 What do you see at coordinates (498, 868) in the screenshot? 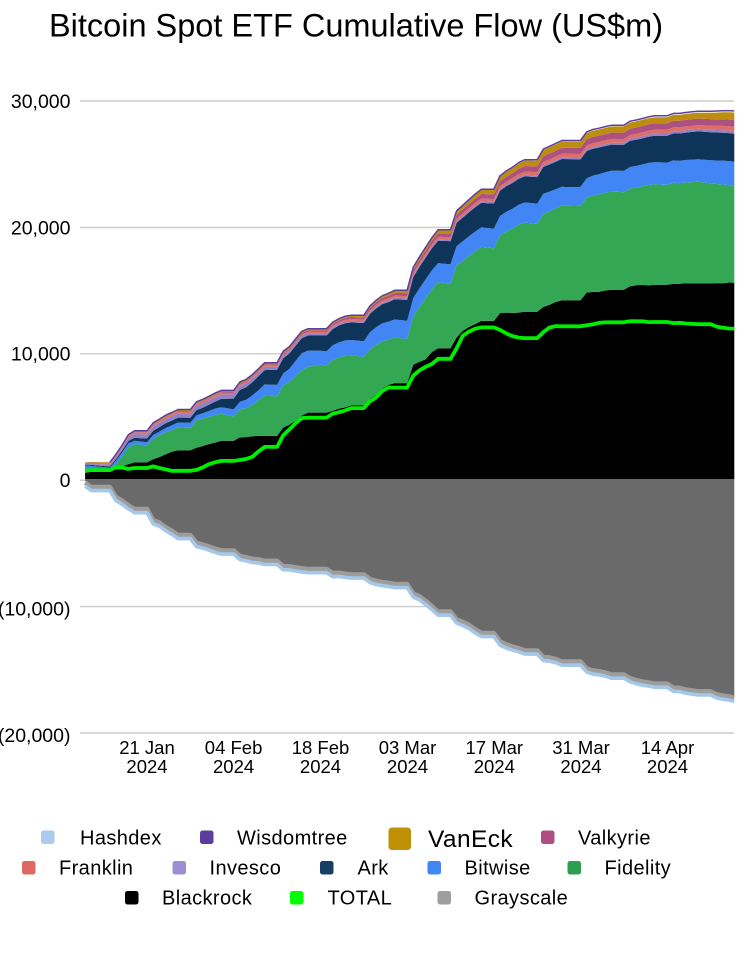
I see `svg-text: Bitwise` at bounding box center [498, 868].